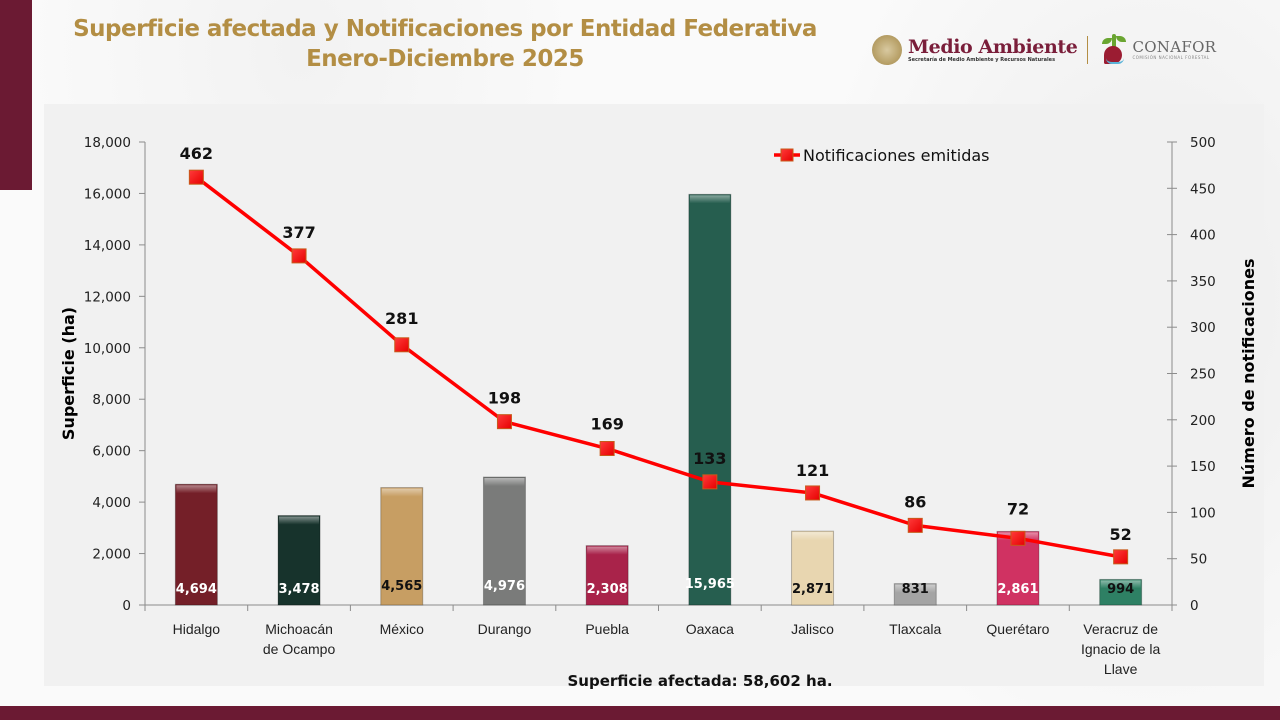 The image size is (1280, 720). What do you see at coordinates (1203, 143) in the screenshot?
I see `y2-tick-label: 500` at bounding box center [1203, 143].